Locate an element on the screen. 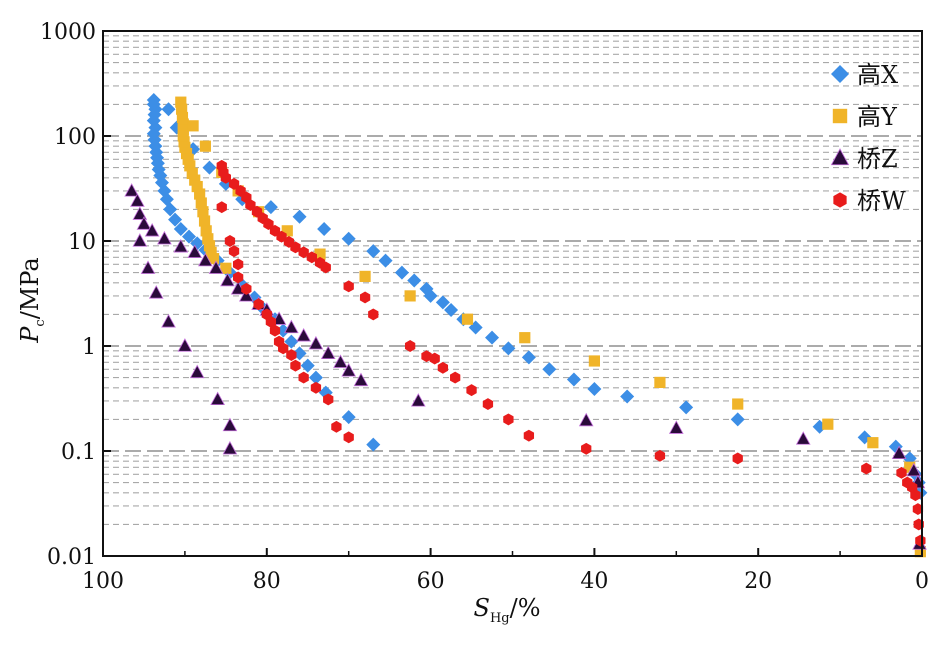 The height and width of the screenshot is (645, 945). legend-label: 桥W is located at coordinates (881, 201).